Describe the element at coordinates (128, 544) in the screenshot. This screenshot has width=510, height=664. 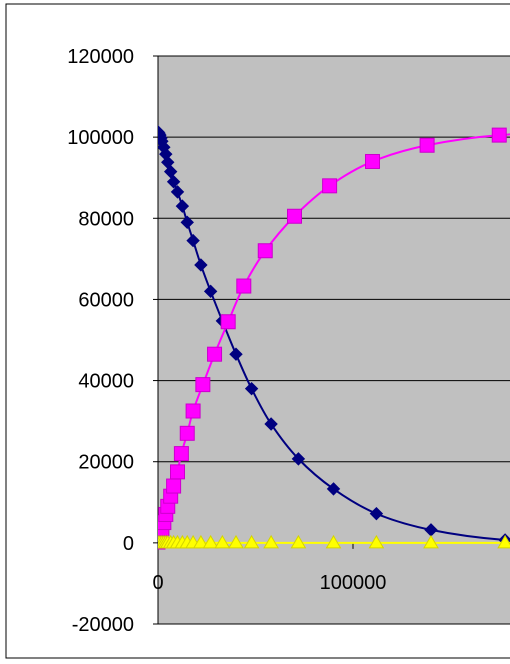
I see `y-tick-label: 0` at that location.